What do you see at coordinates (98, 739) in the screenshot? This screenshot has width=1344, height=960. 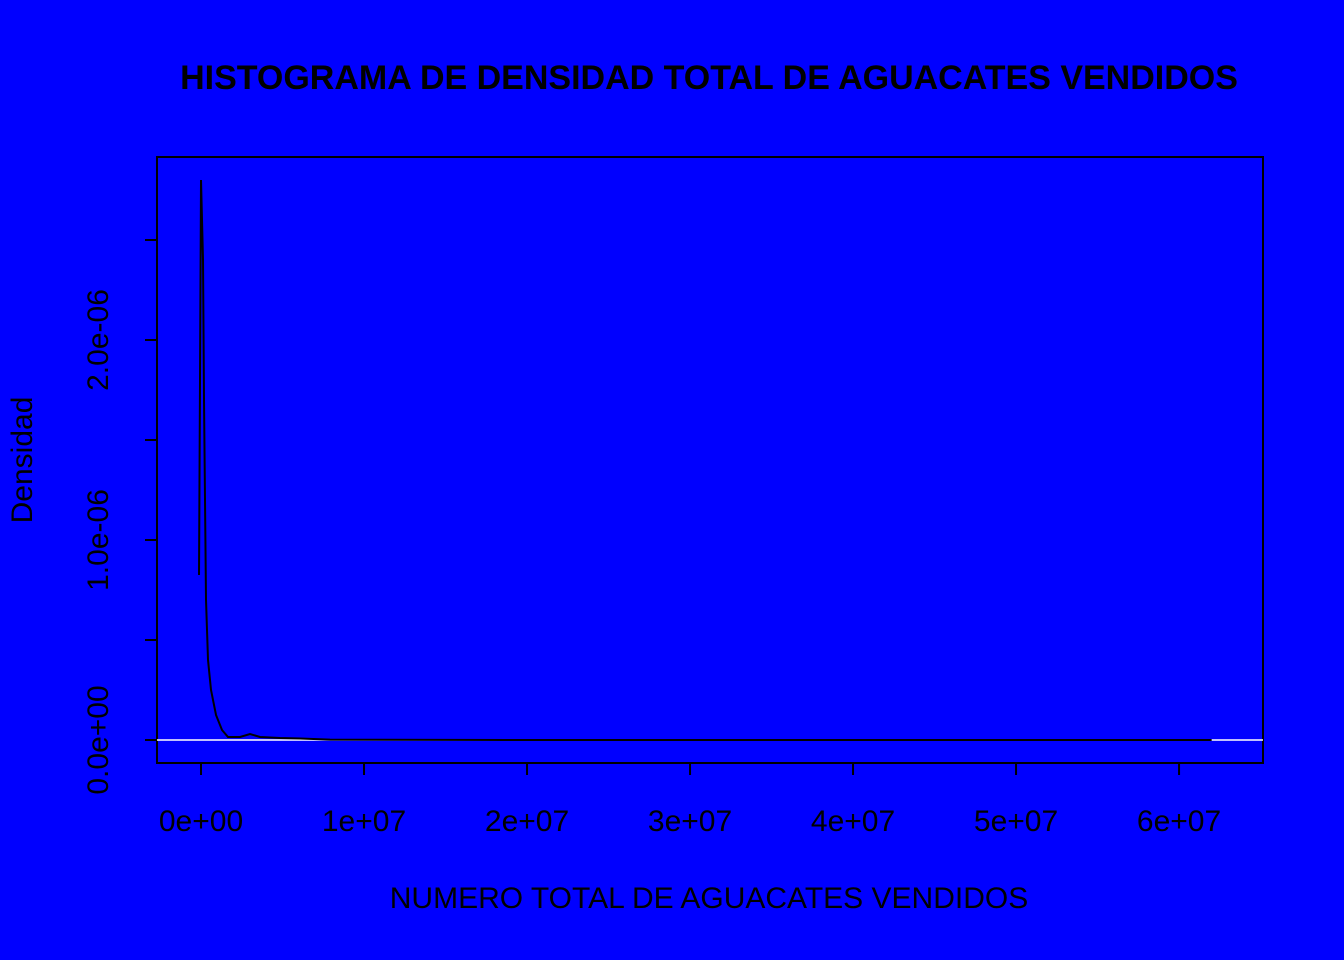 I see `y-tick-label: 0.0e+00` at bounding box center [98, 739].